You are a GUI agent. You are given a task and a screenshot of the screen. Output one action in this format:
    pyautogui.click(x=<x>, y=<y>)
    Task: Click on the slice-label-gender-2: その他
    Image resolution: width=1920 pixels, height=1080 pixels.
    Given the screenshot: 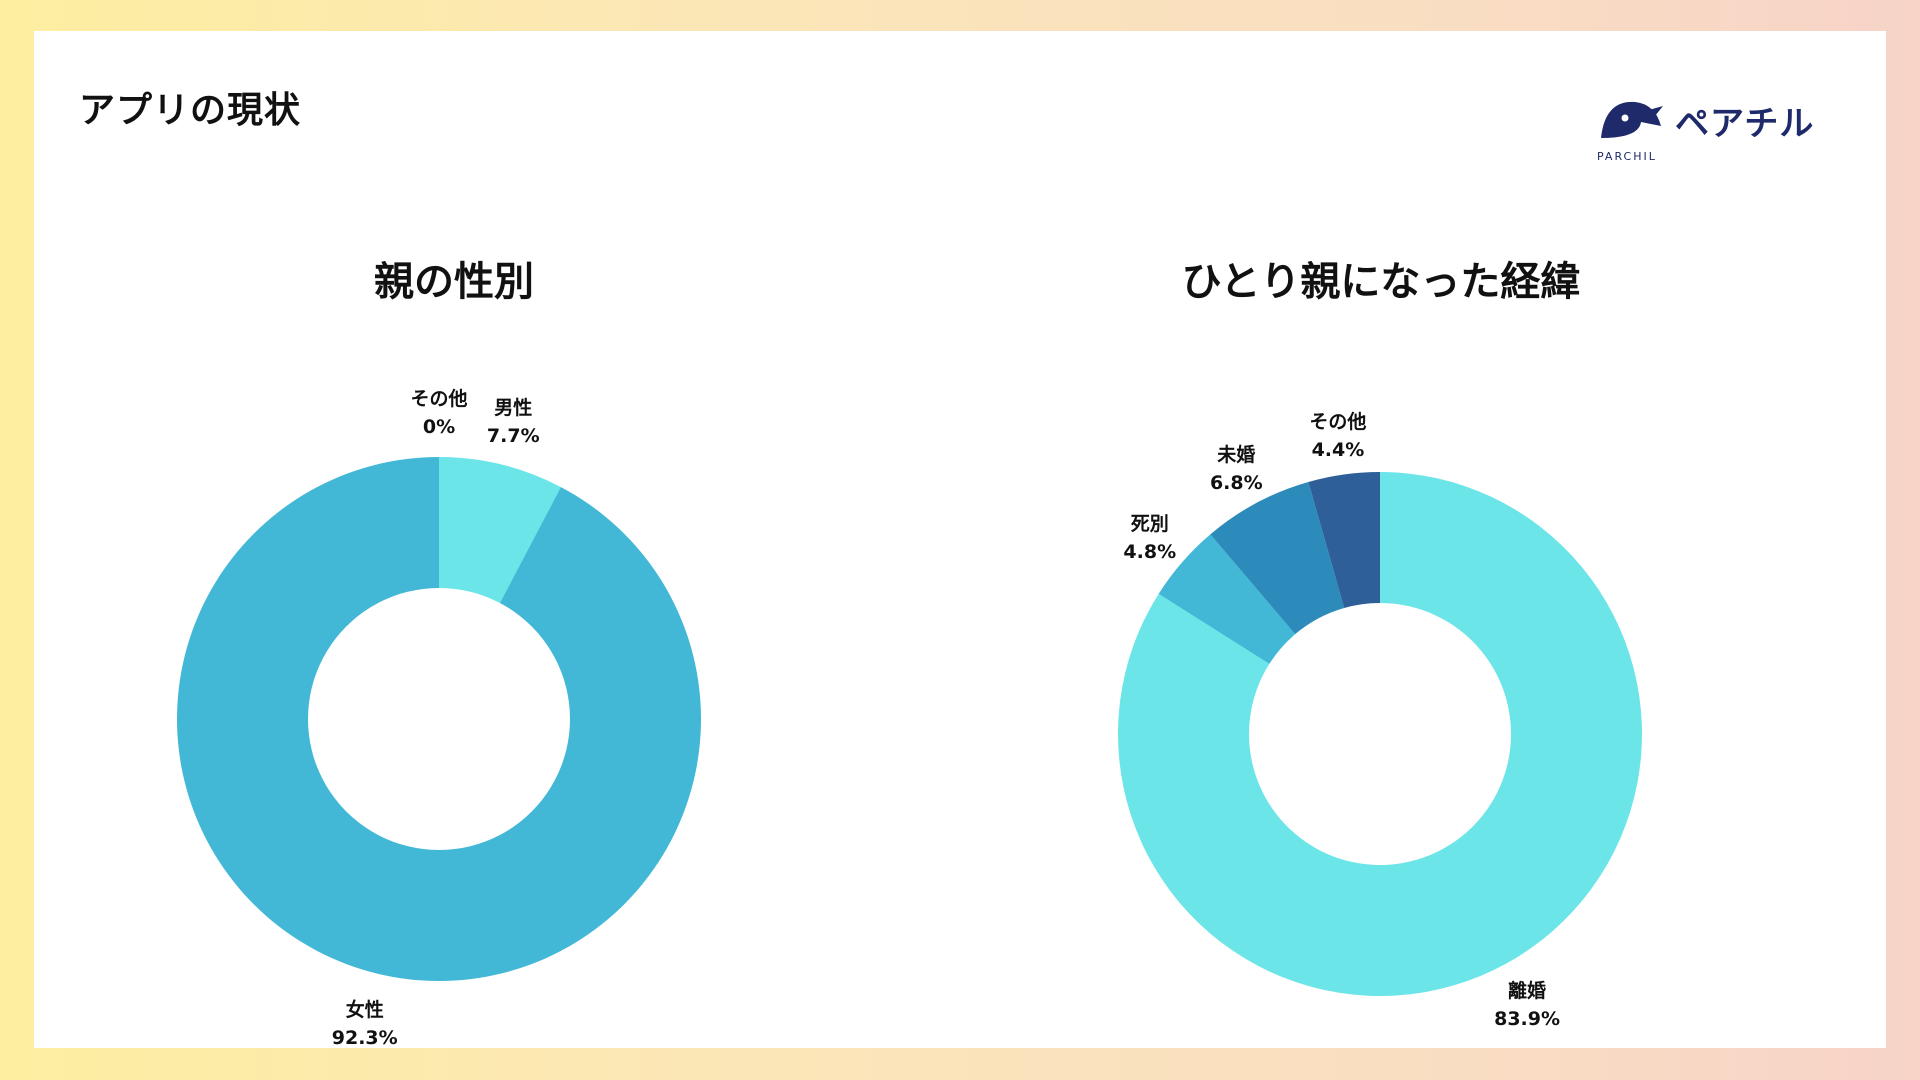 What is the action you would take?
    pyautogui.click(x=438, y=398)
    